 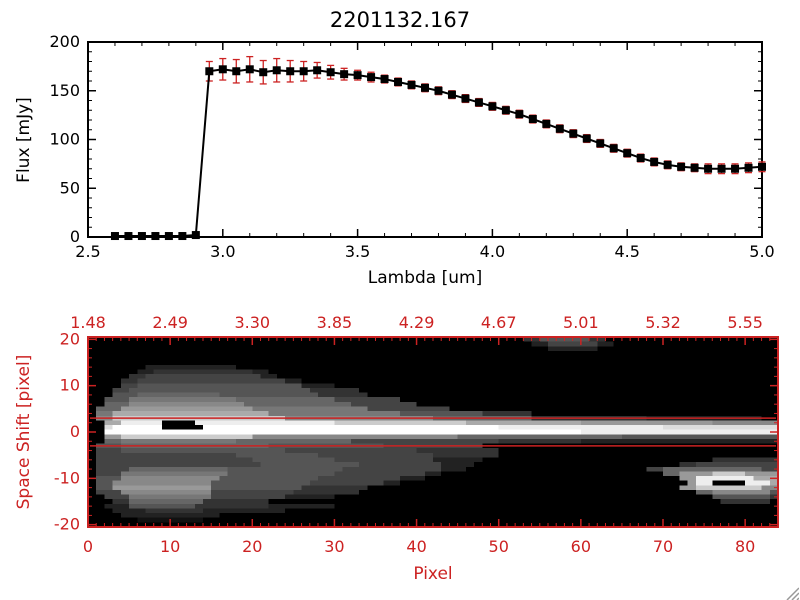 What do you see at coordinates (70, 187) in the screenshot?
I see `y-tick-label: 50` at bounding box center [70, 187].